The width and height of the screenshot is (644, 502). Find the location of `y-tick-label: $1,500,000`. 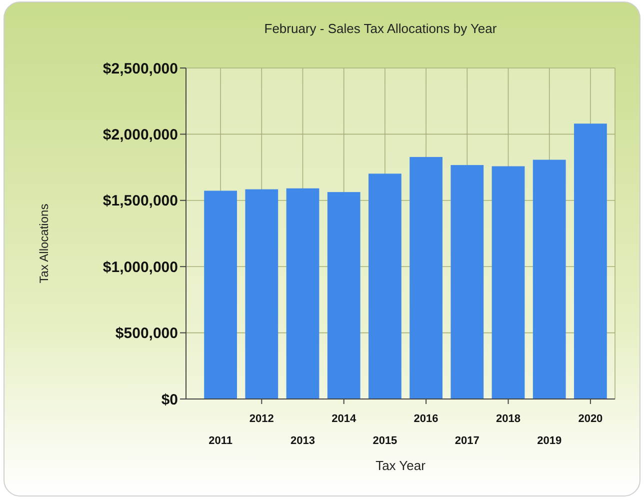

y-tick-label: $1,500,000 is located at coordinates (140, 201).